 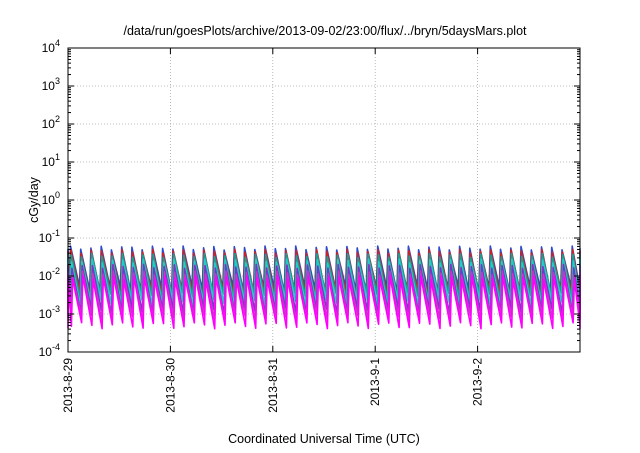 What do you see at coordinates (324, 439) in the screenshot?
I see `x-axis-label: Coordinated Universal Time (UTC)` at bounding box center [324, 439].